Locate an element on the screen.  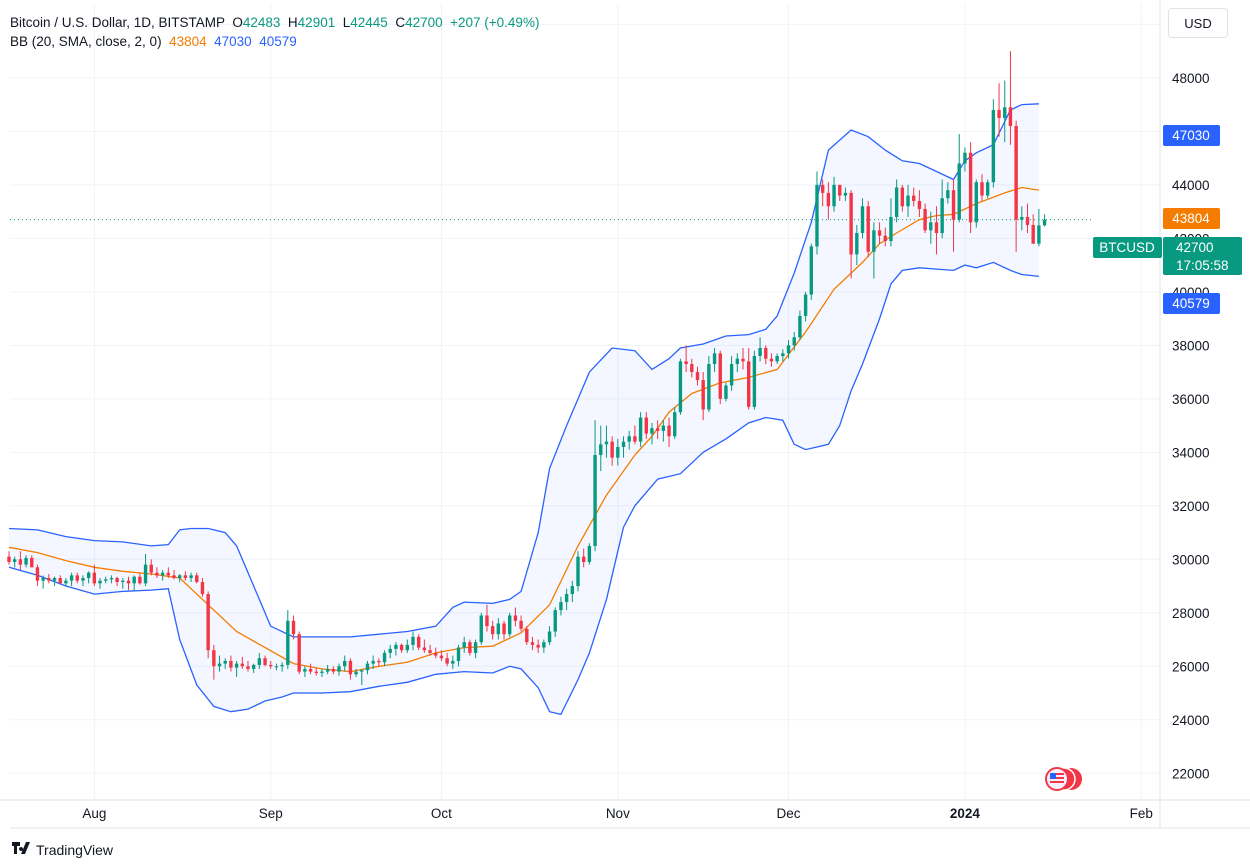
currency-button: USD is located at coordinates (1198, 23).